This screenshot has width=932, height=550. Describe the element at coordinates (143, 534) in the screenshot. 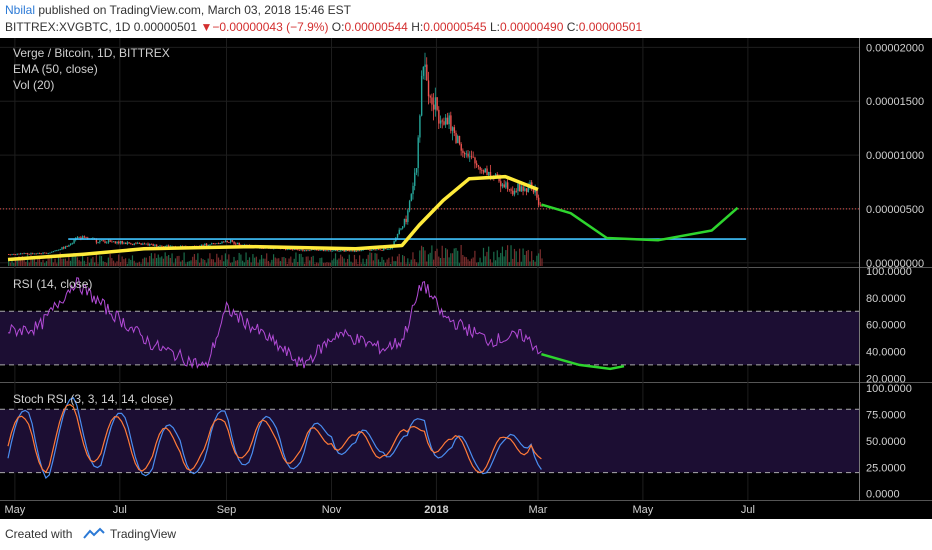

I see `tradingview-brand: TradingView` at that location.